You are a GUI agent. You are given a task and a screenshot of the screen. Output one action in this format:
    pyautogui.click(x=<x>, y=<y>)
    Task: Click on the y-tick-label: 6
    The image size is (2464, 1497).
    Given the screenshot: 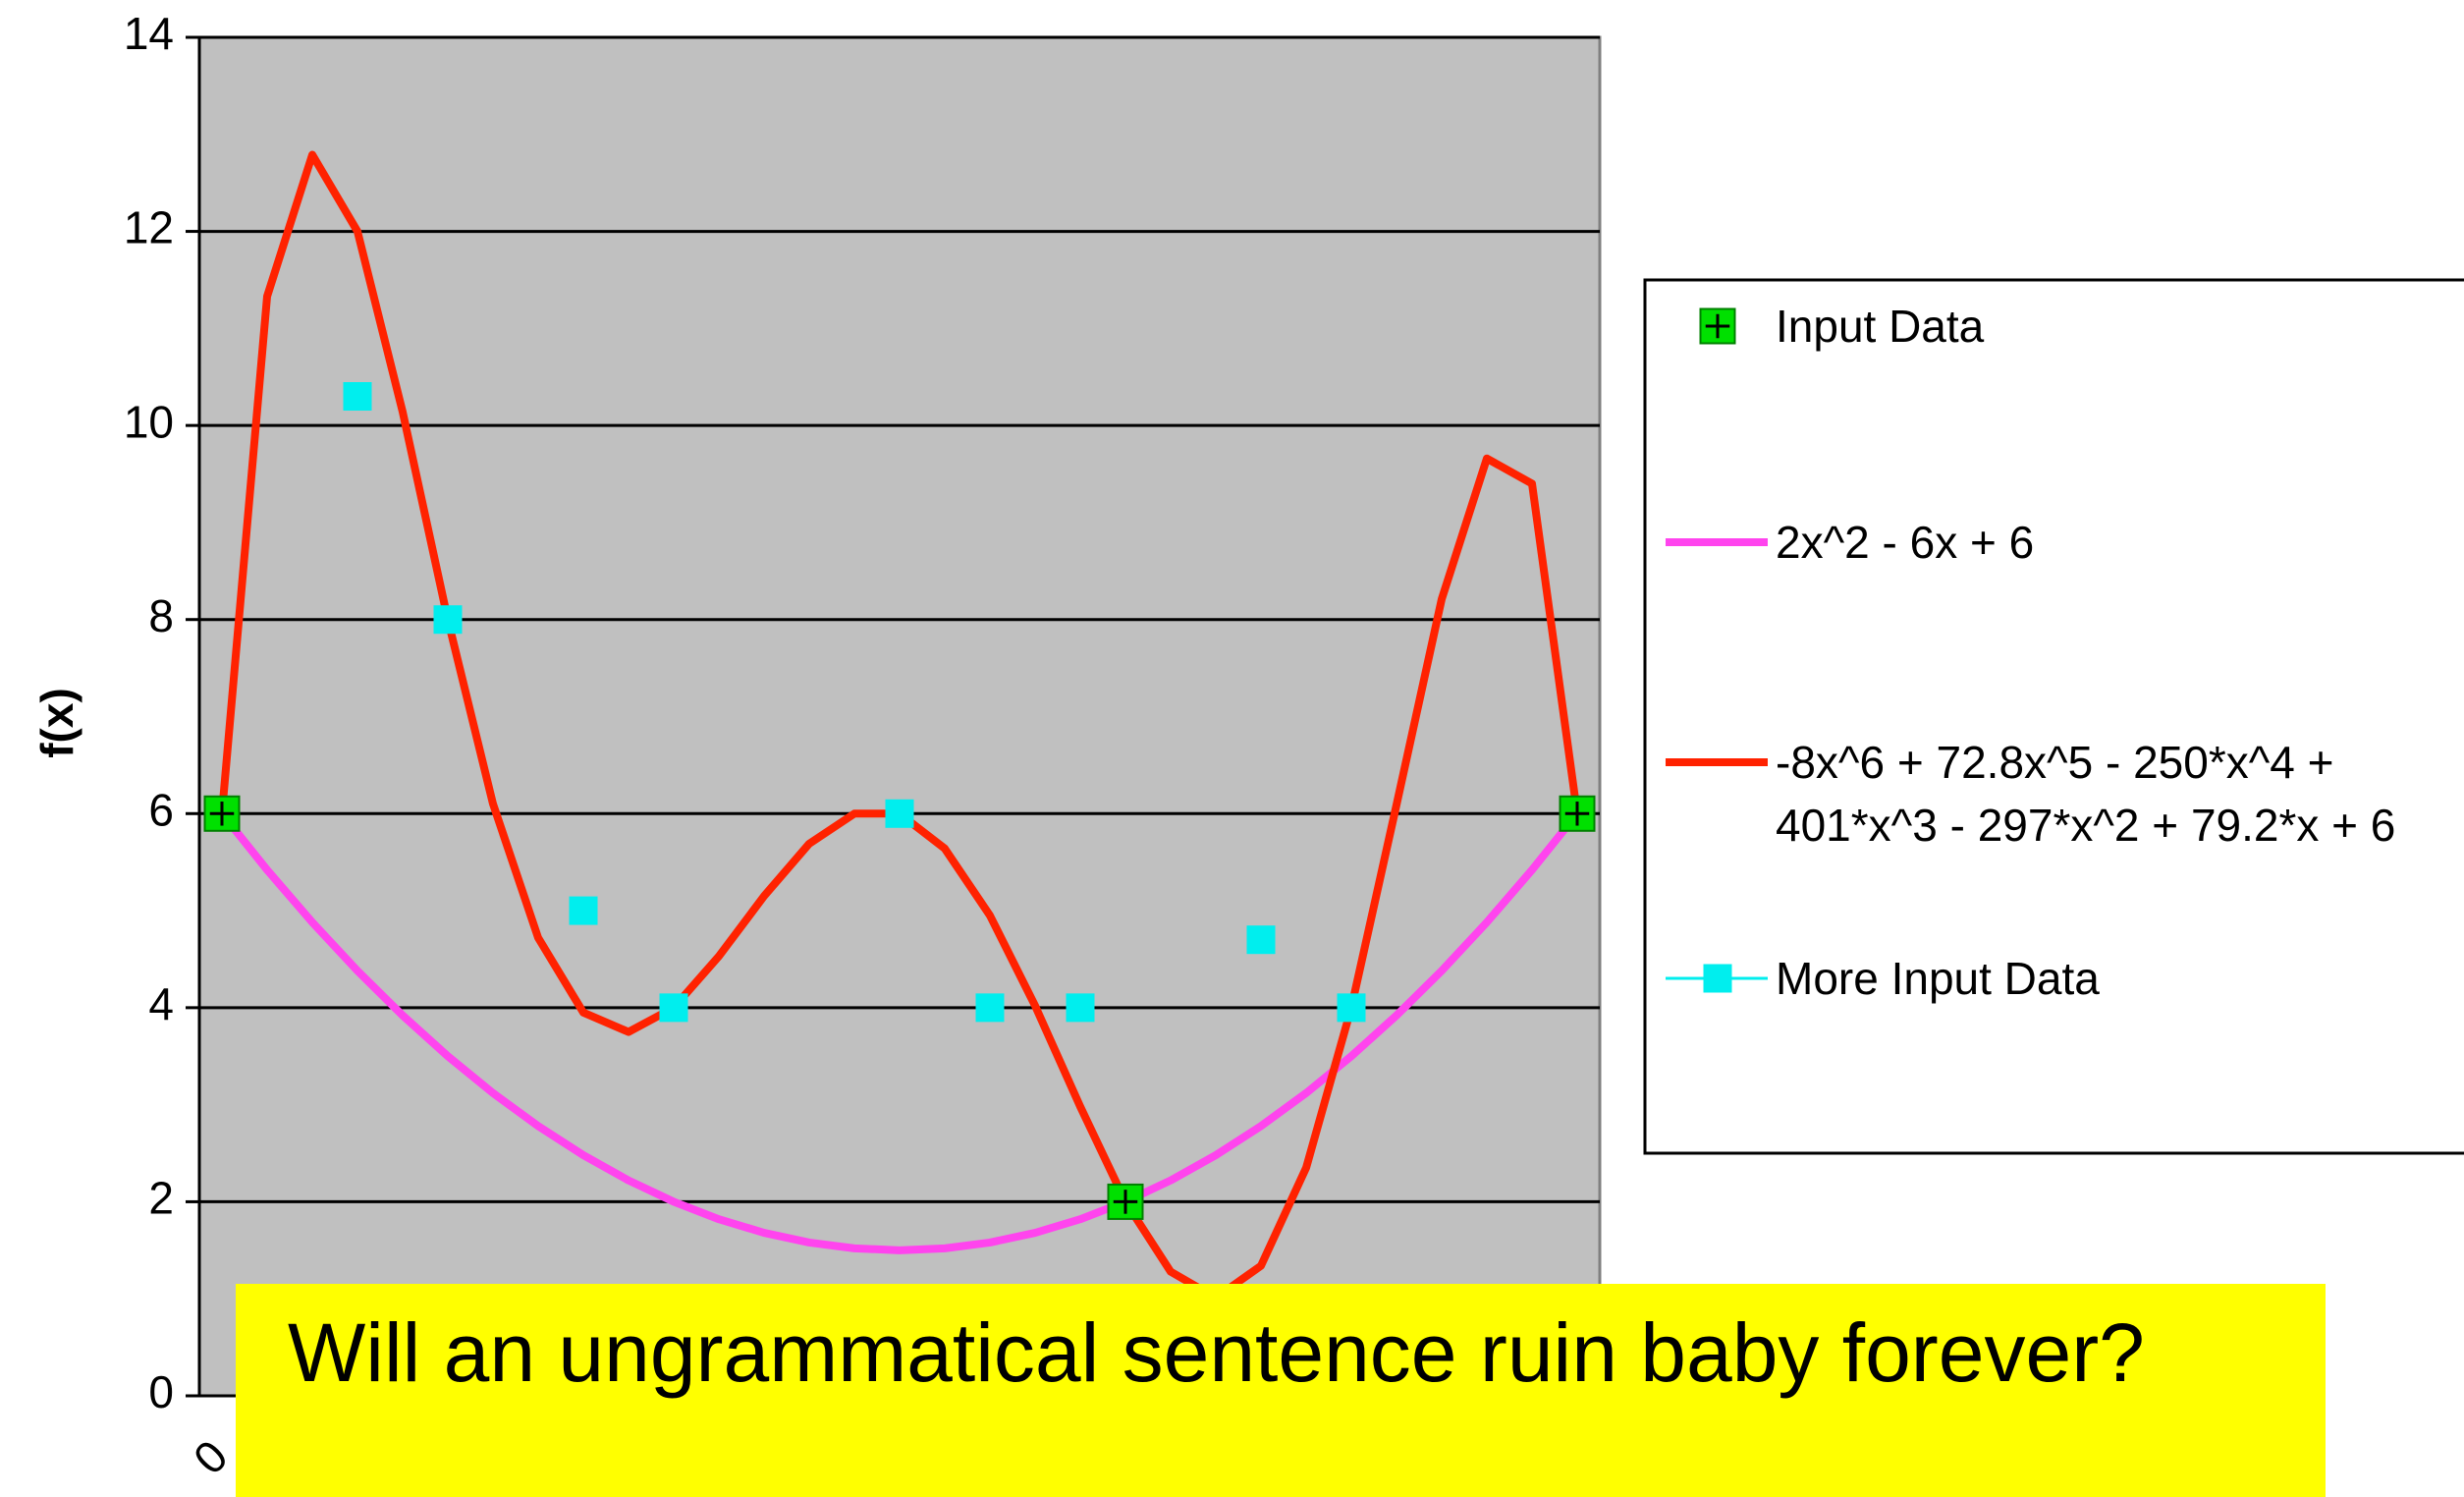 What is the action you would take?
    pyautogui.click(x=161, y=809)
    